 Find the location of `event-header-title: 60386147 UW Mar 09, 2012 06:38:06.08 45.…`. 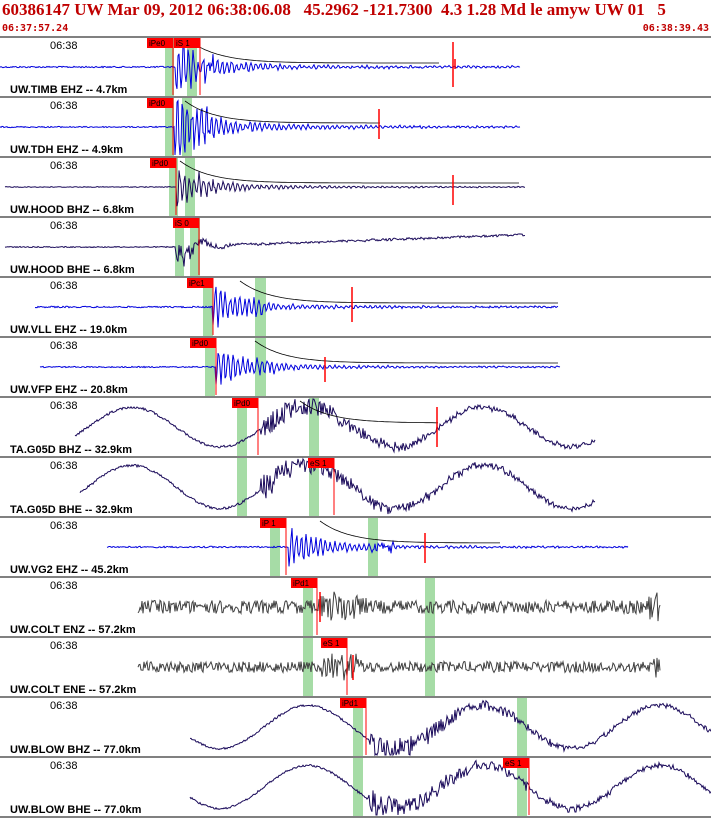

event-header-title: 60386147 UW Mar 09, 2012 06:38:06.08 45.… is located at coordinates (334, 9).